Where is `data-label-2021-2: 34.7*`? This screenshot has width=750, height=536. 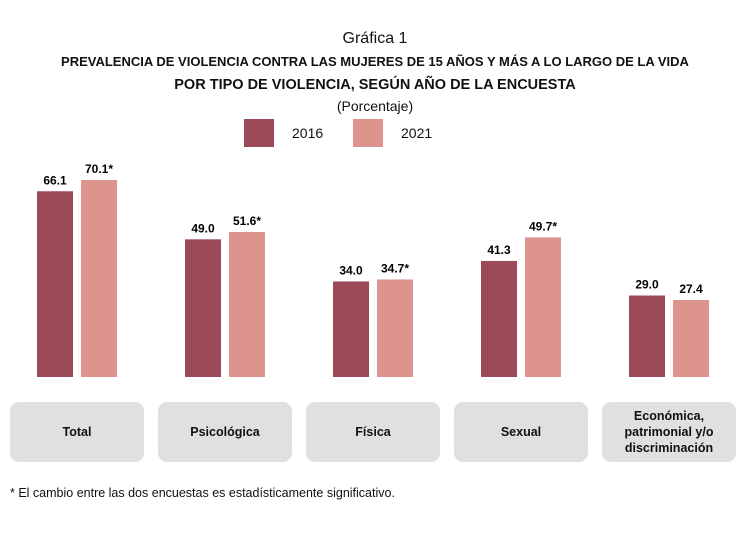 data-label-2021-2: 34.7* is located at coordinates (395, 268).